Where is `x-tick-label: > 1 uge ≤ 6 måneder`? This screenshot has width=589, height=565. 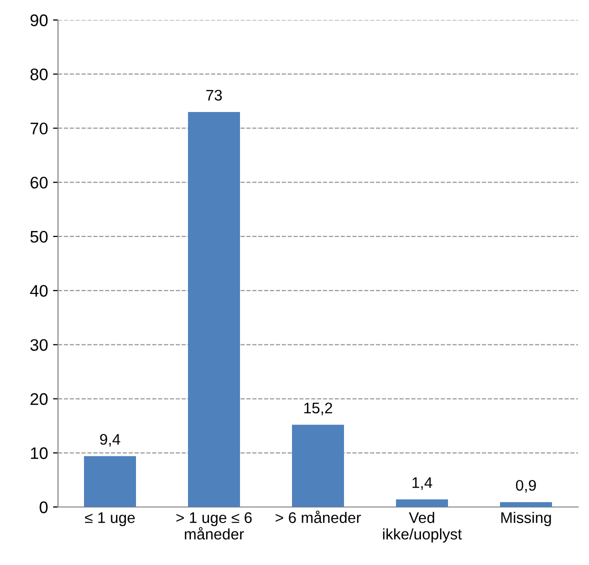 x-tick-label: > 1 uge ≤ 6 måneder is located at coordinates (214, 526).